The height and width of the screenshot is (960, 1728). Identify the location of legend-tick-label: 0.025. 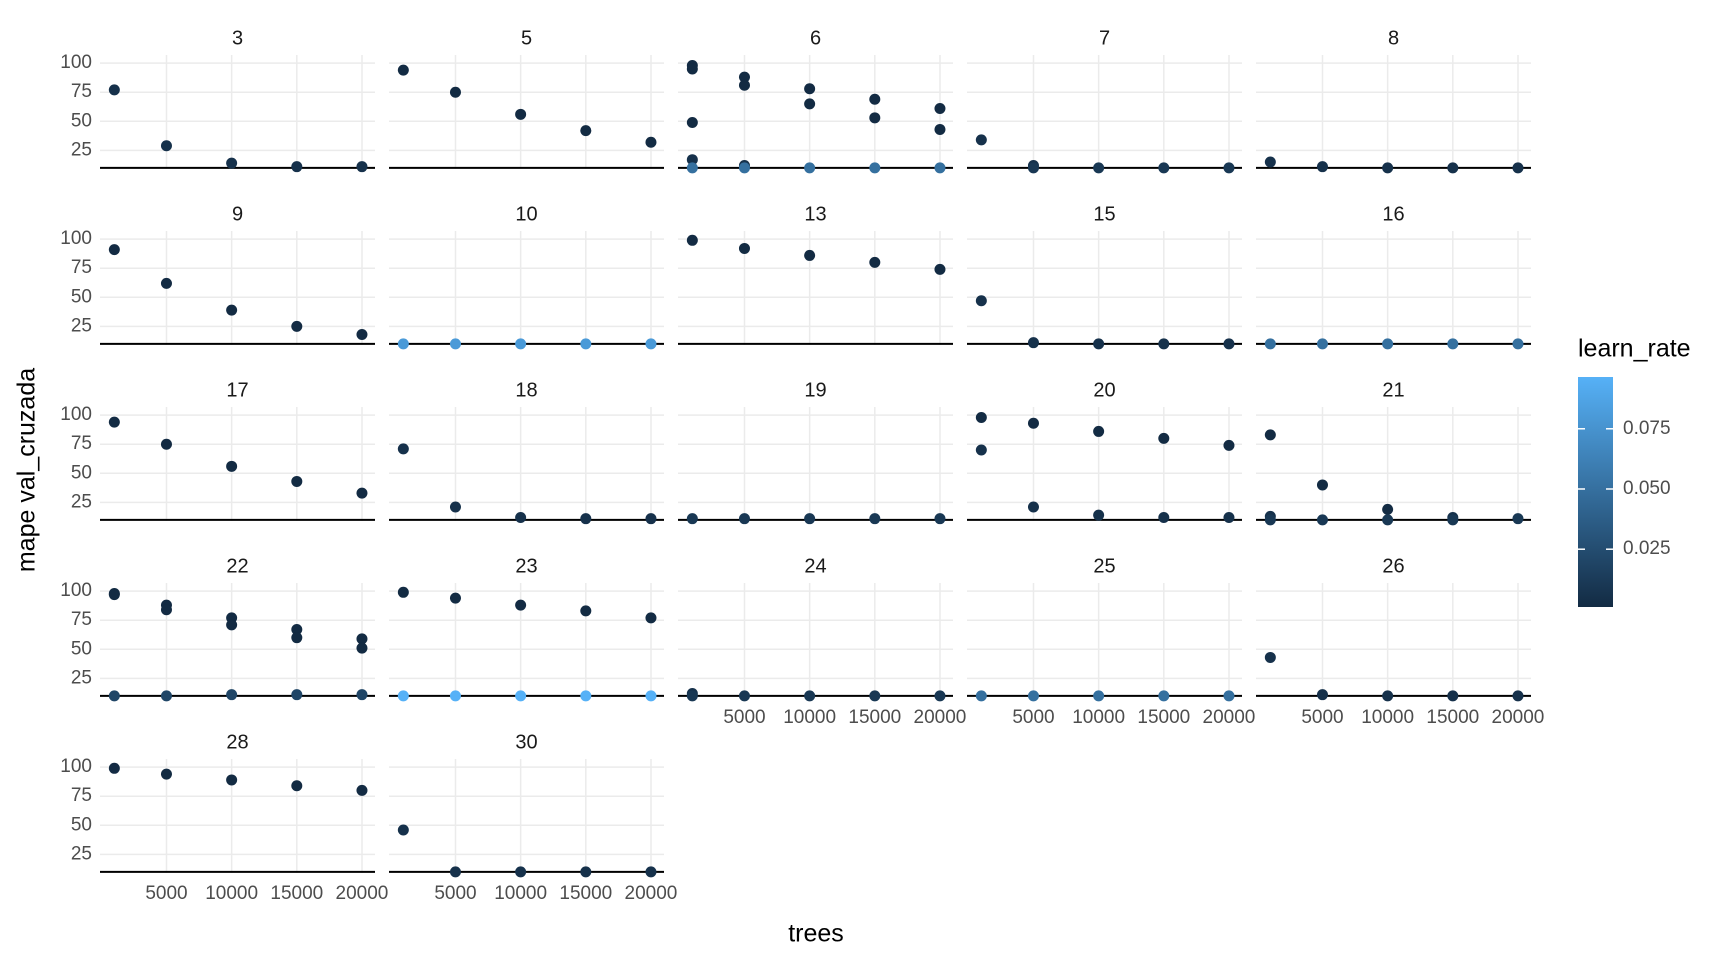
(1647, 548).